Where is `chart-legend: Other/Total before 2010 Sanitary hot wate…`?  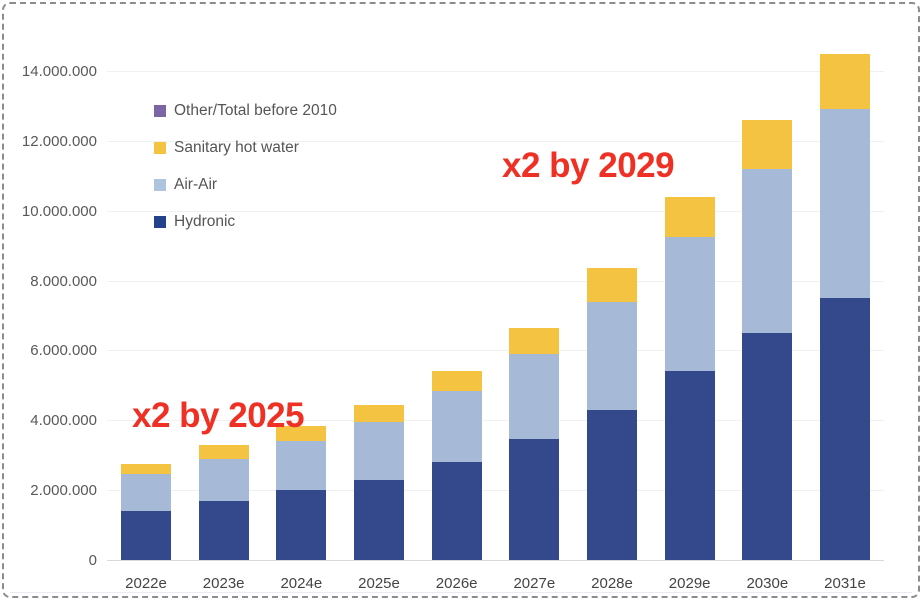
chart-legend: Other/Total before 2010 Sanitary hot wate… is located at coordinates (245, 166).